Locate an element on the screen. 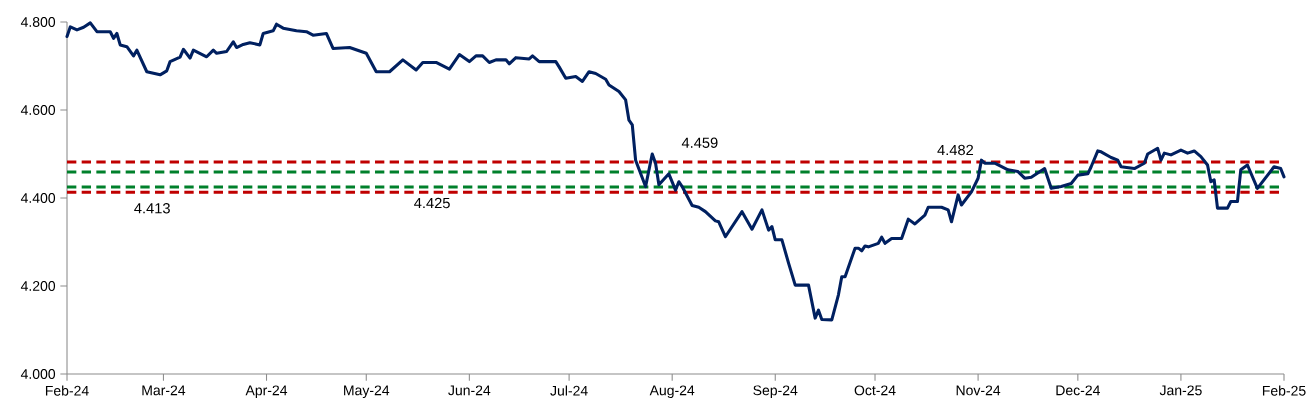 The image size is (1310, 405). ref-line-label: 4.413 is located at coordinates (152, 208).